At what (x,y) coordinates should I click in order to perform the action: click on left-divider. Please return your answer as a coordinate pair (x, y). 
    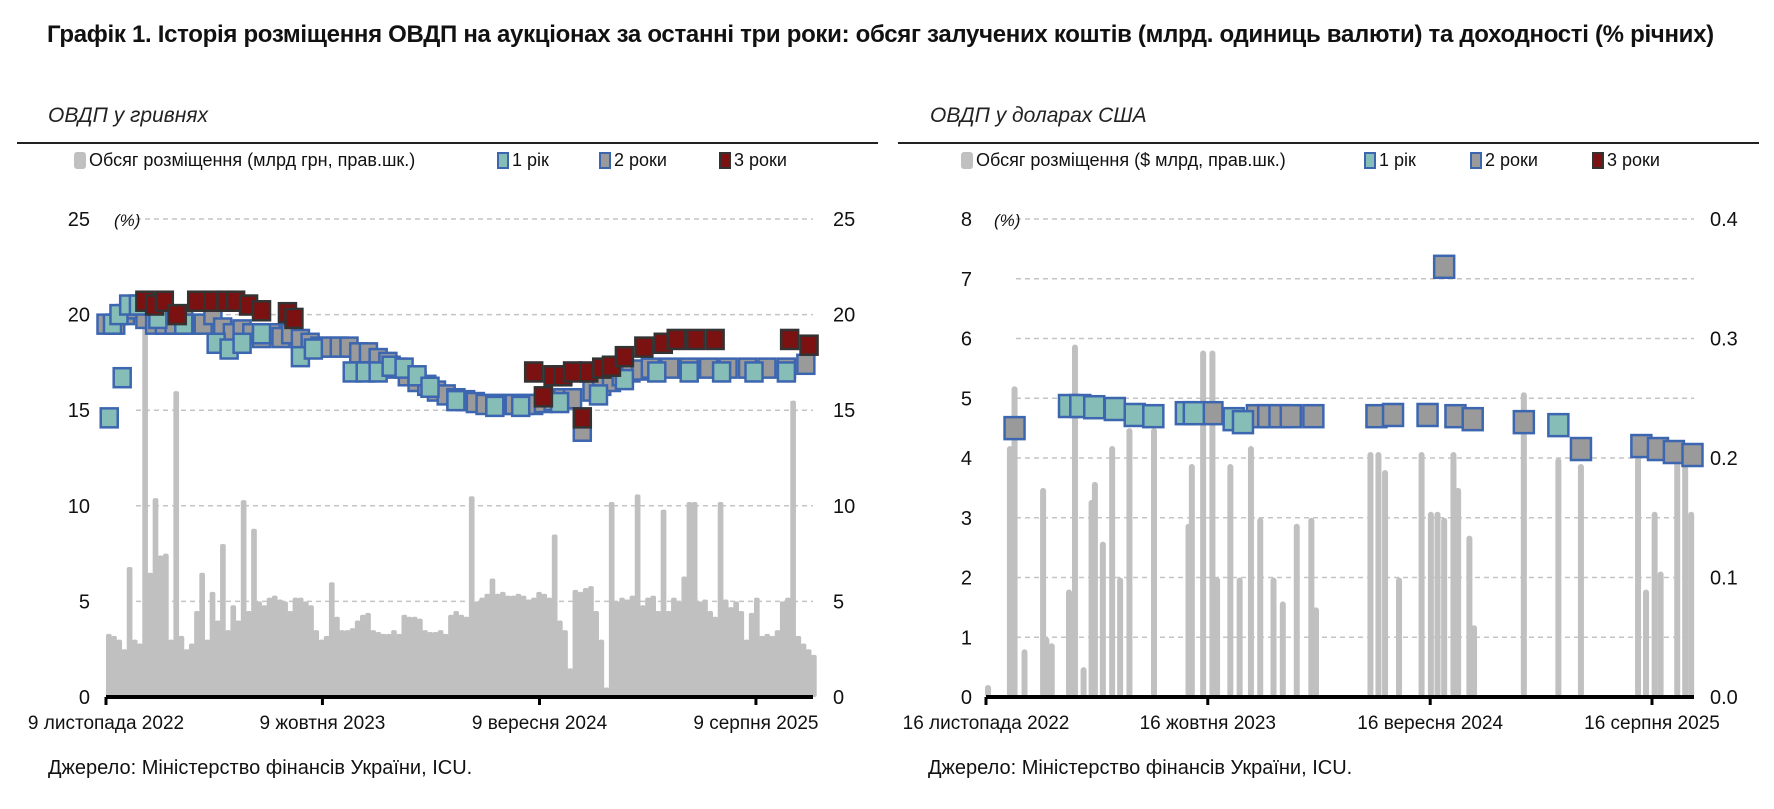
    Looking at the image, I should click on (447, 143).